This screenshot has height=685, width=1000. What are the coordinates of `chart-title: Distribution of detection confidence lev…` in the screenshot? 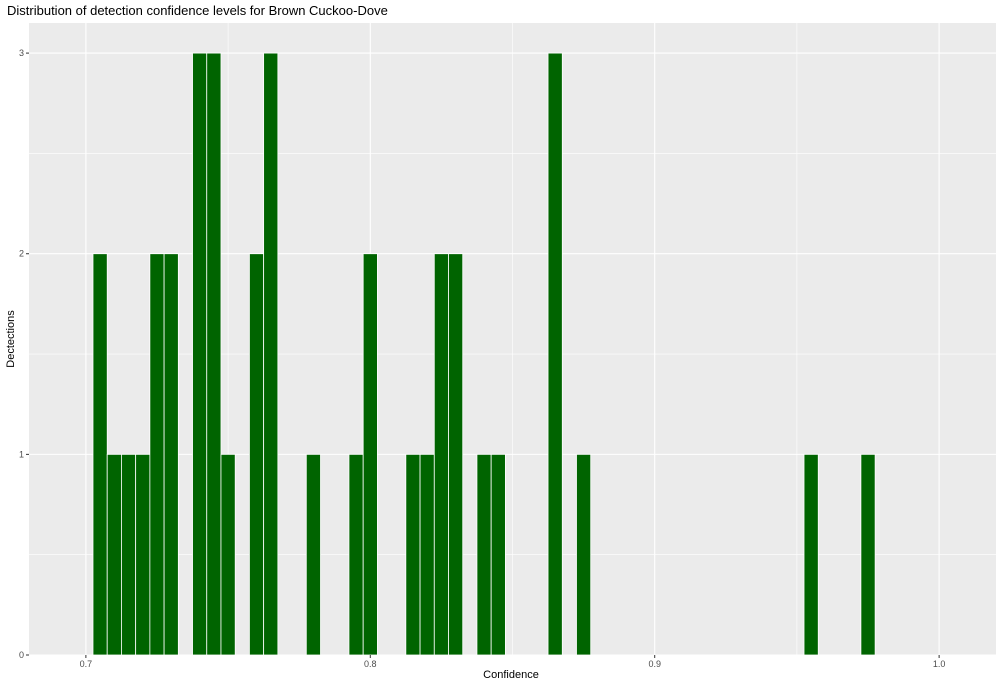 It's located at (197, 10).